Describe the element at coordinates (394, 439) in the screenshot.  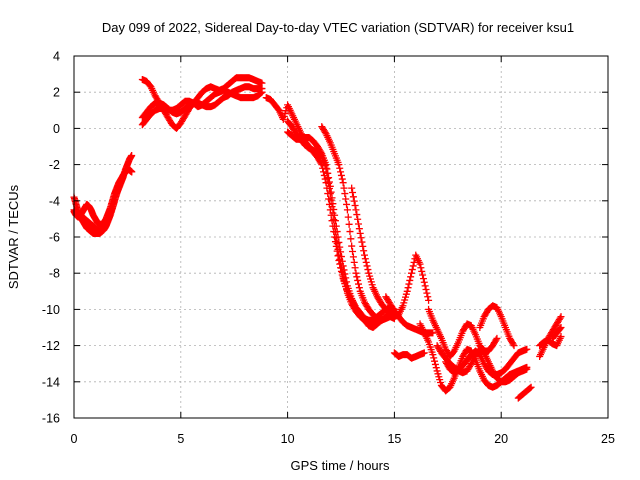
I see `x-tick-label: 15` at that location.